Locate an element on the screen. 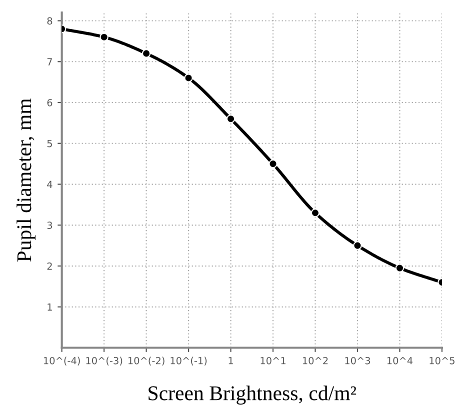  x-tick-label: 10^(-4) is located at coordinates (62, 361).